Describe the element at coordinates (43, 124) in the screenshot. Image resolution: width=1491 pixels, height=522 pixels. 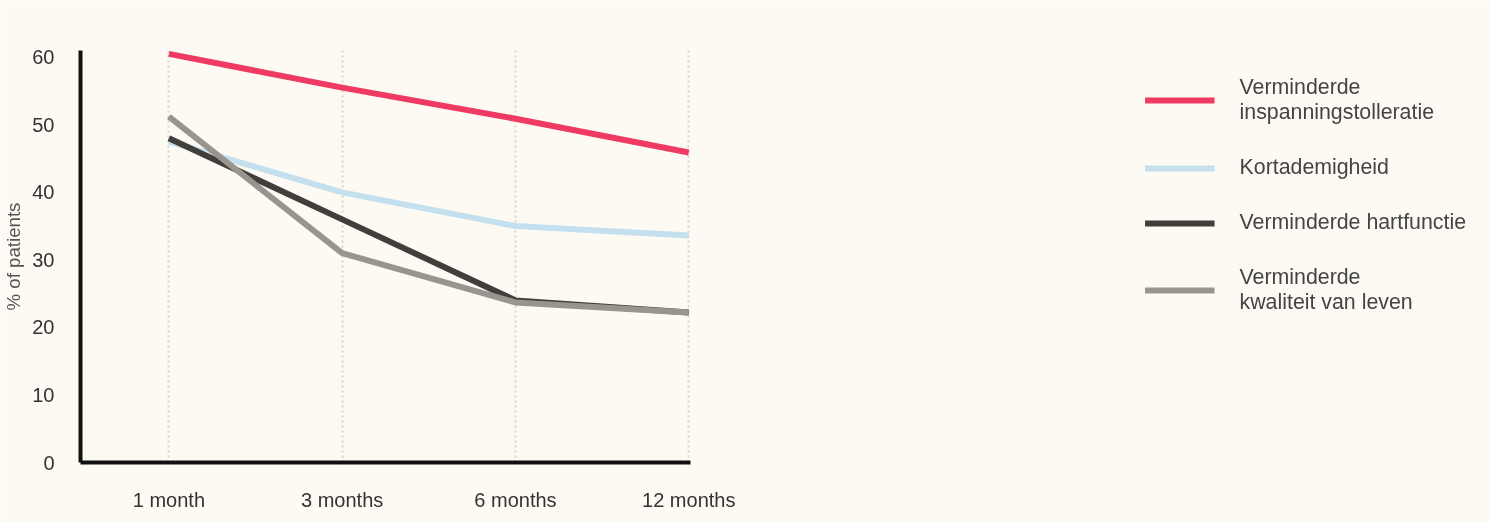
I see `y-tick-label: 50` at that location.